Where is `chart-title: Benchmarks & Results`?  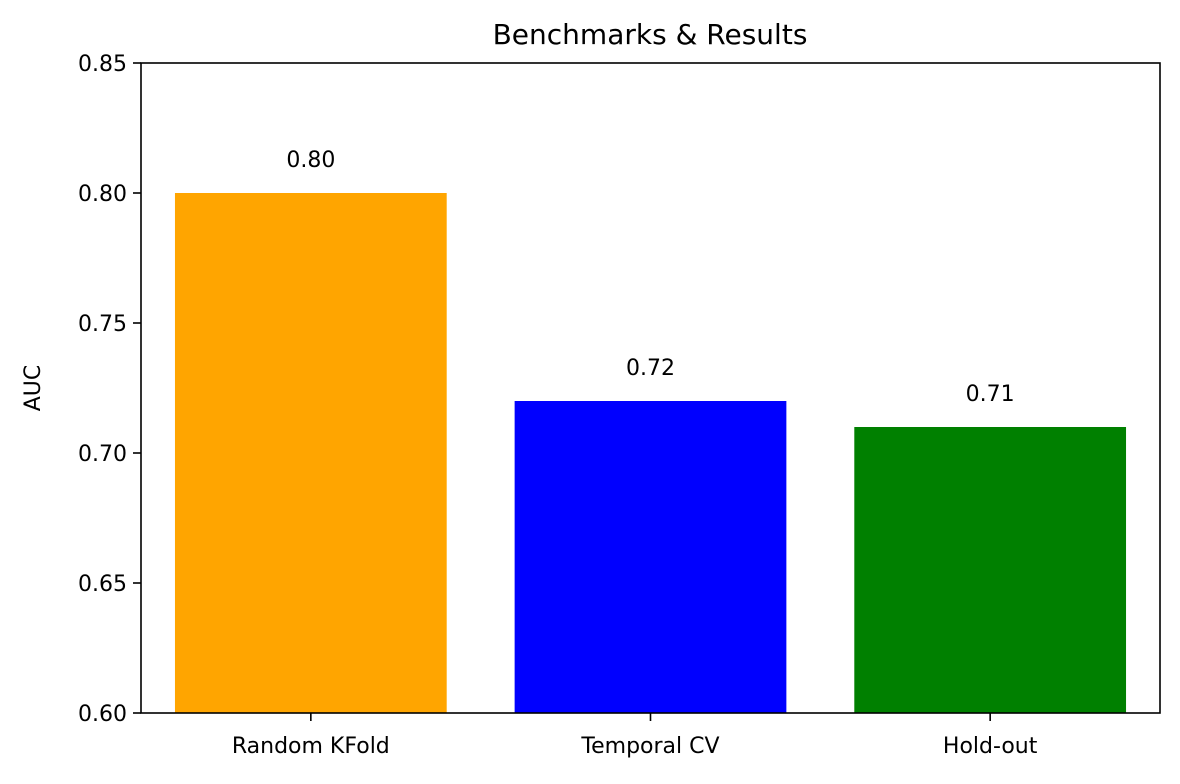
chart-title: Benchmarks & Results is located at coordinates (650, 34).